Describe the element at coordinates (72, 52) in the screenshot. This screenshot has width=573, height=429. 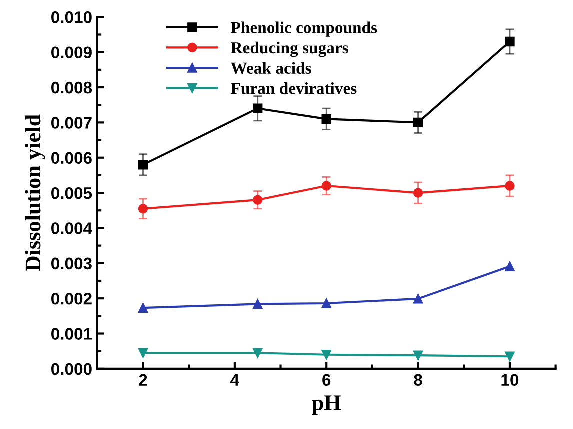
I see `y-tick-label: 0.009` at that location.